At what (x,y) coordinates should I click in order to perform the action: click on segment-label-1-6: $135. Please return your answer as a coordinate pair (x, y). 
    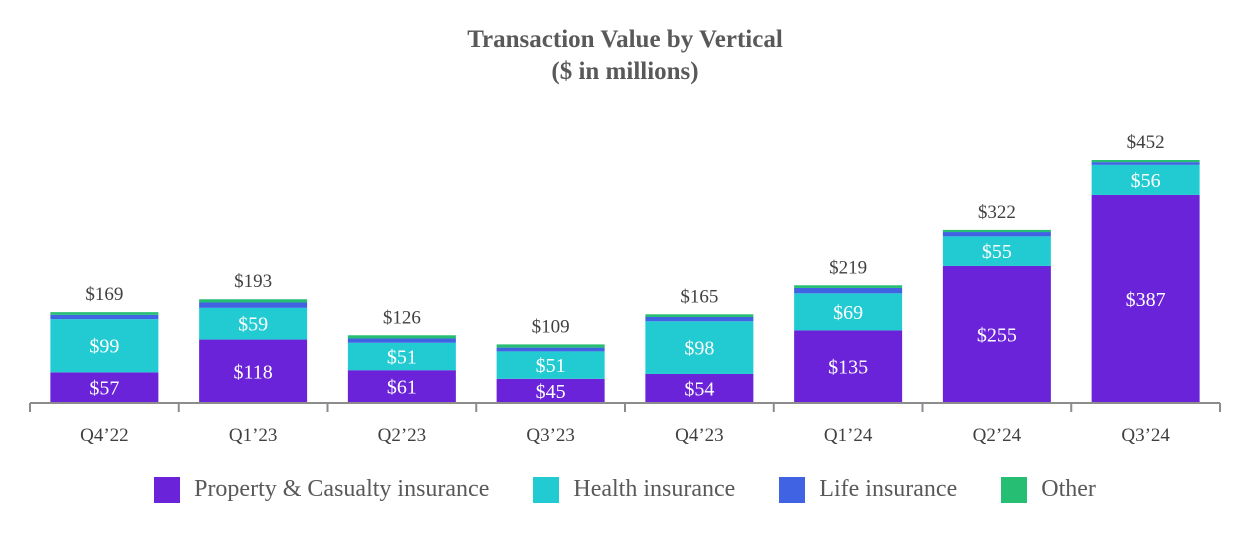
    Looking at the image, I should click on (848, 368).